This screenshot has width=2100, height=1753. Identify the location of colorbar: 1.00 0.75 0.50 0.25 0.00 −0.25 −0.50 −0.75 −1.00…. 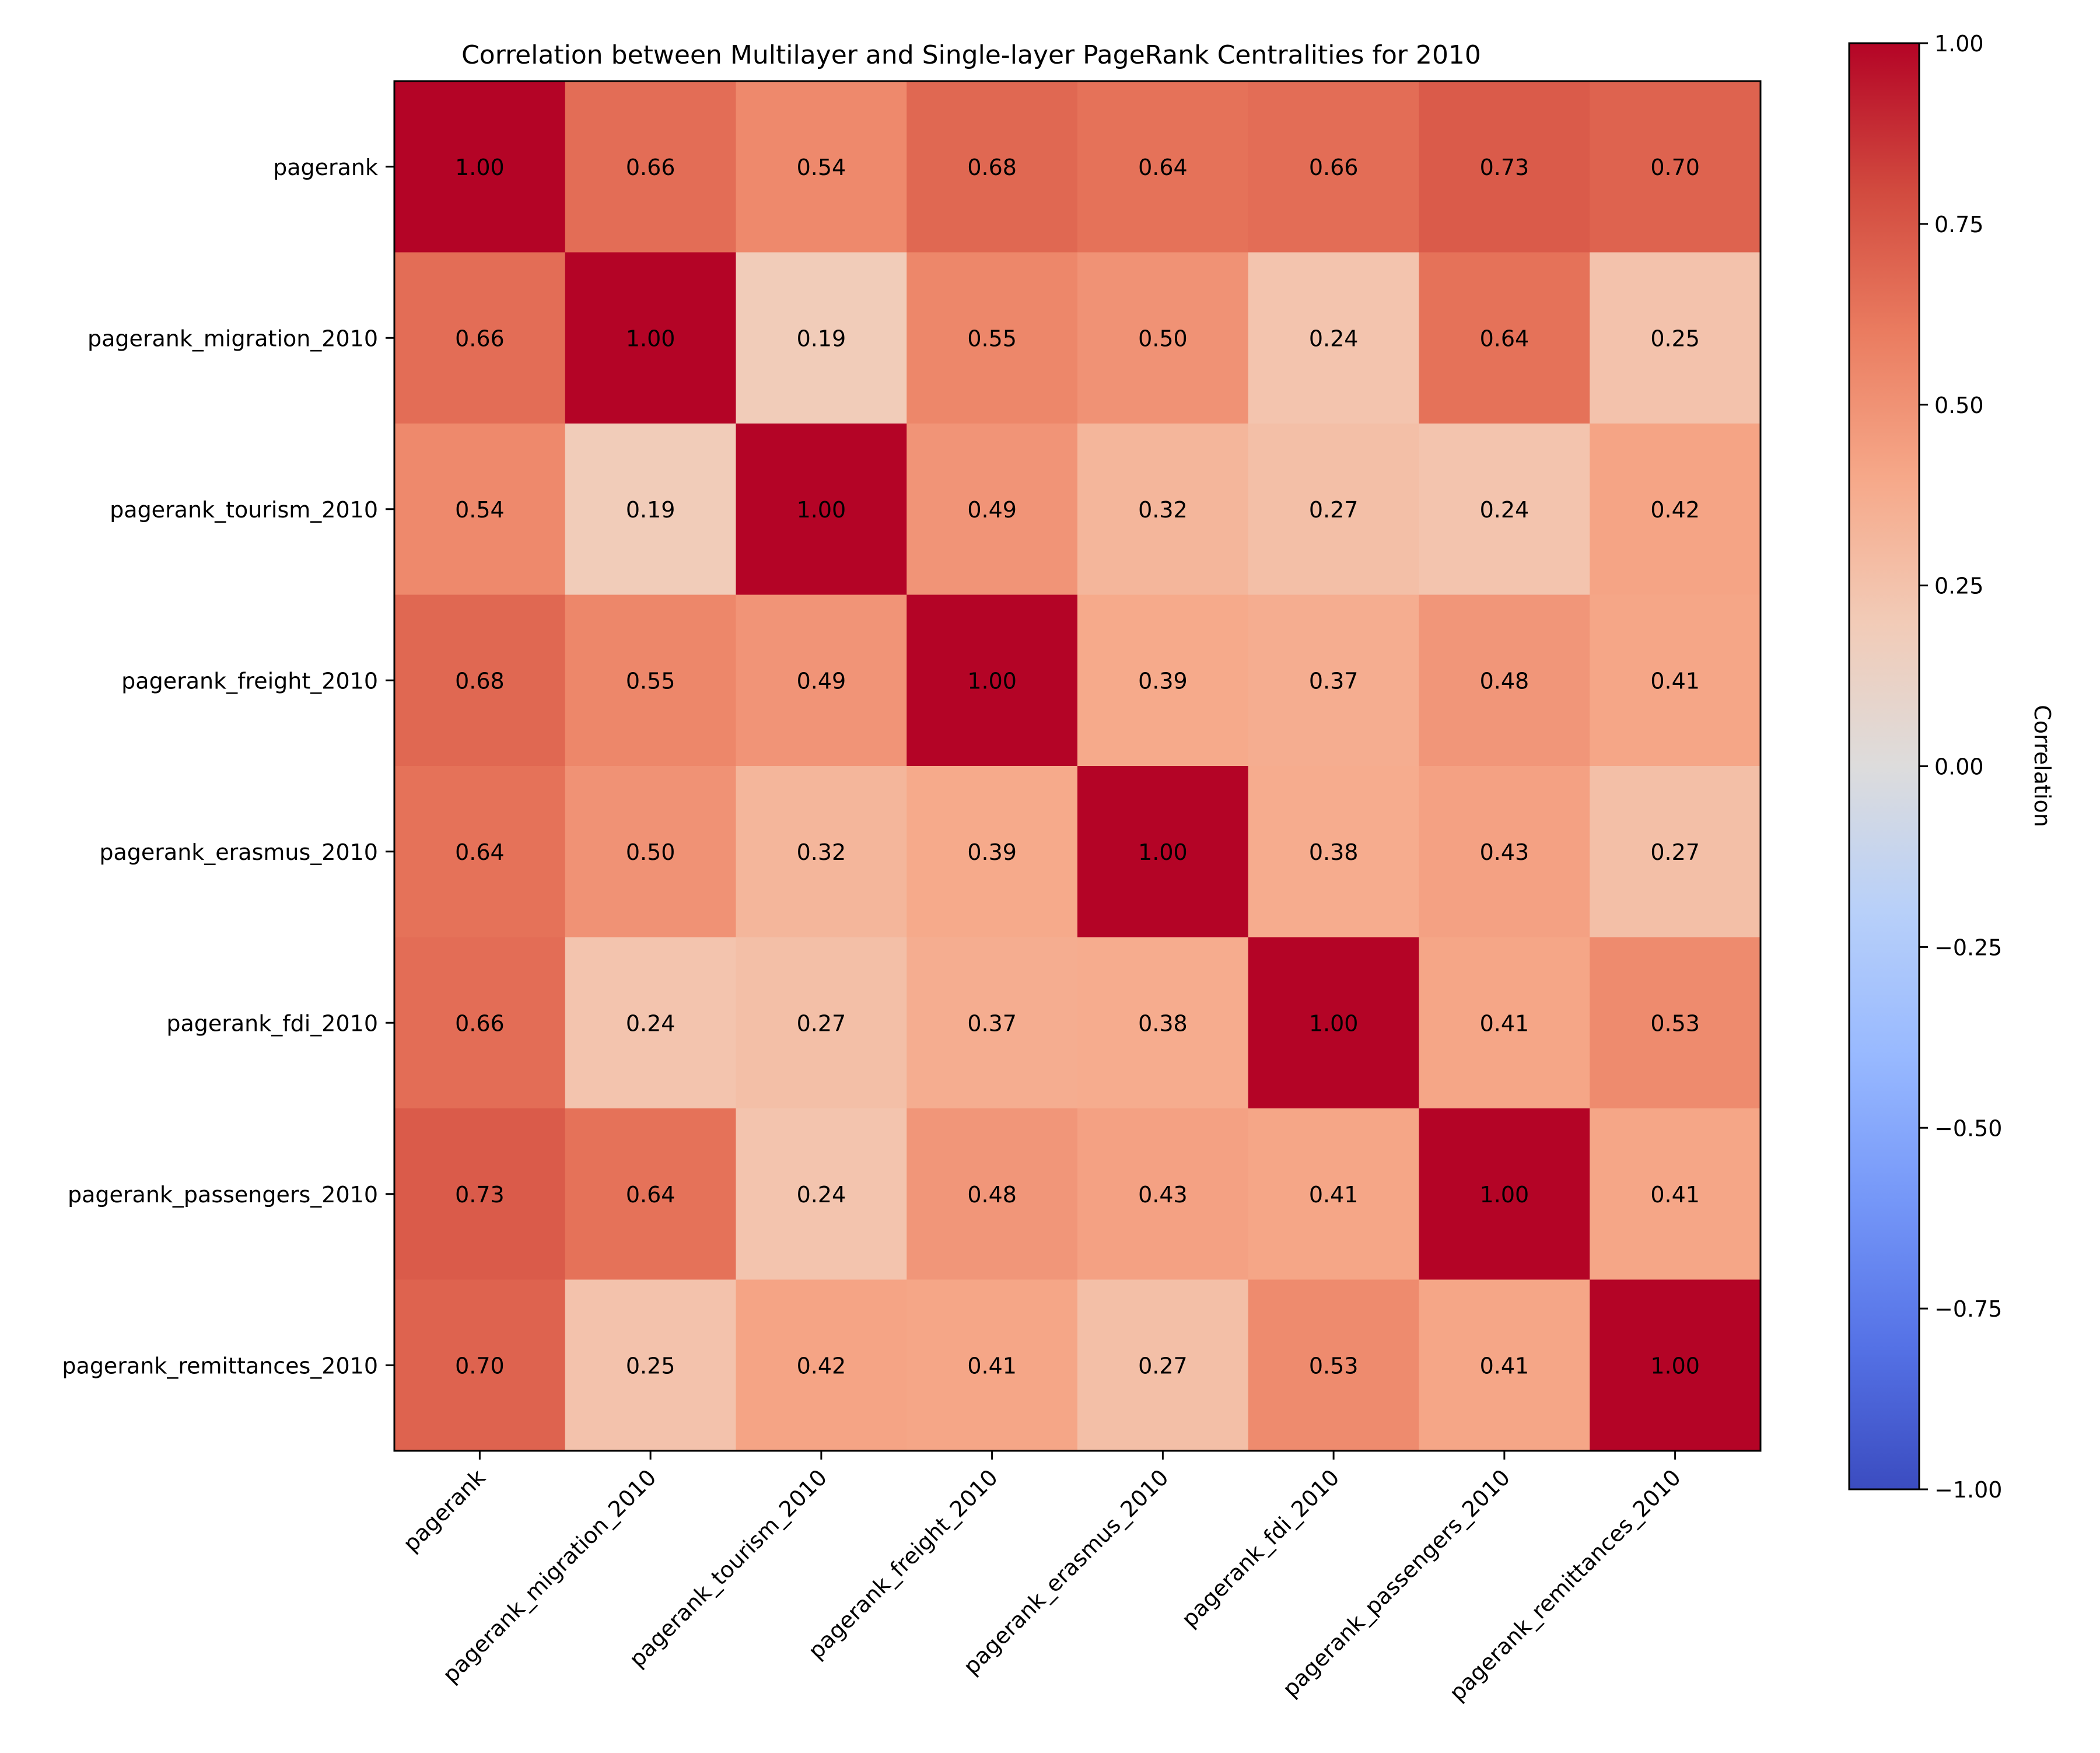
(1951, 767).